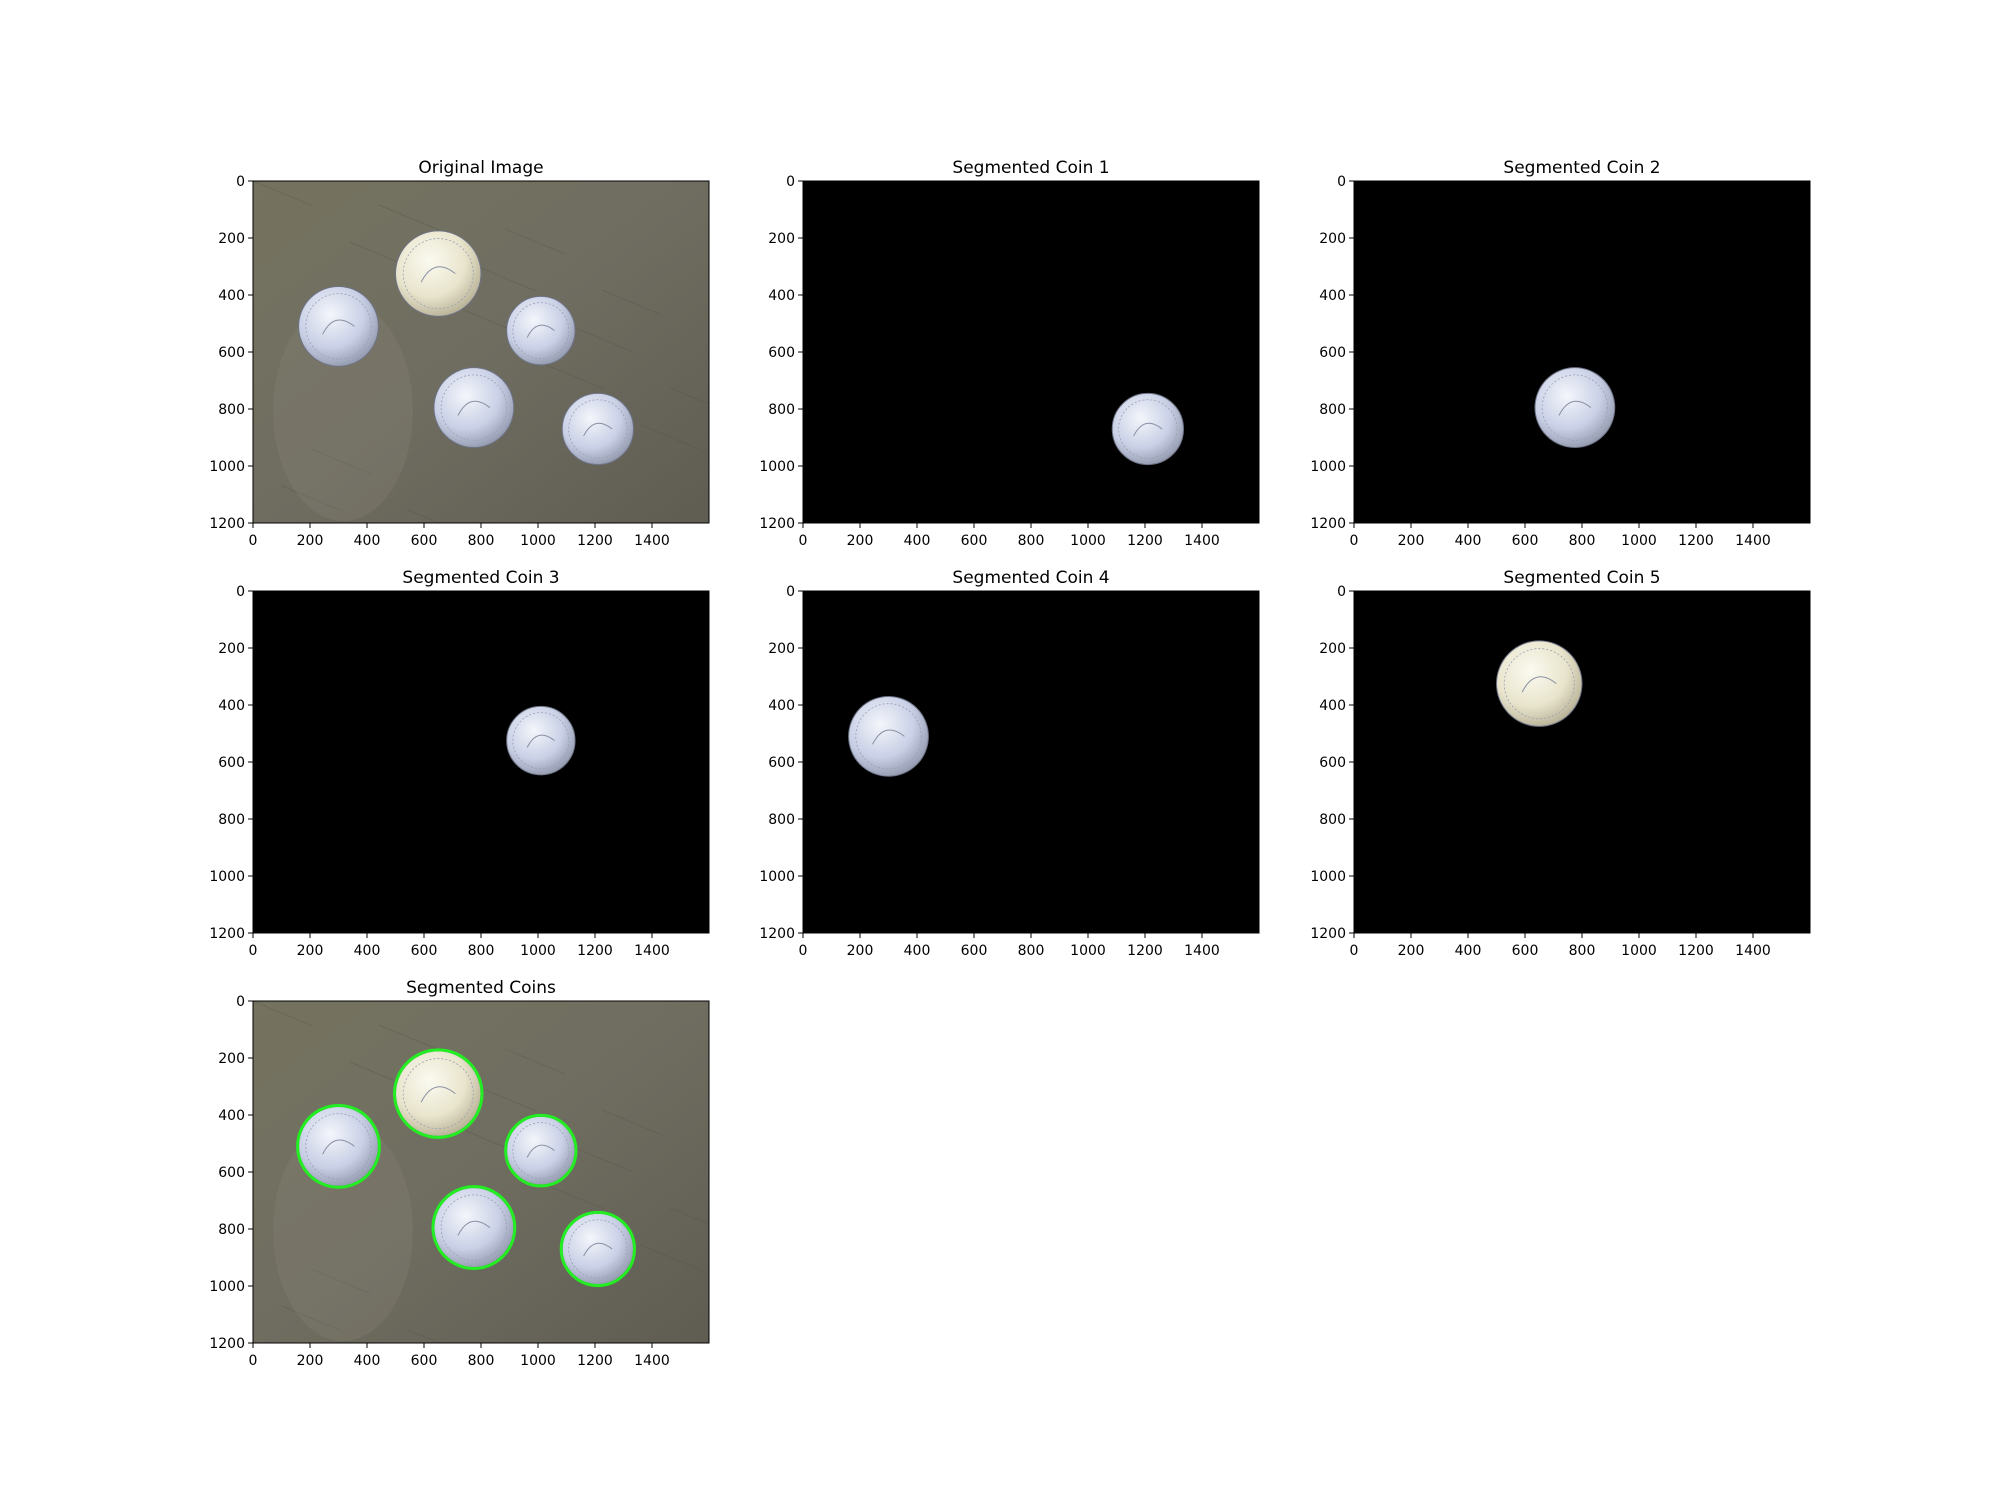  What do you see at coordinates (481, 988) in the screenshot?
I see `panel-title: Segmented Coins` at bounding box center [481, 988].